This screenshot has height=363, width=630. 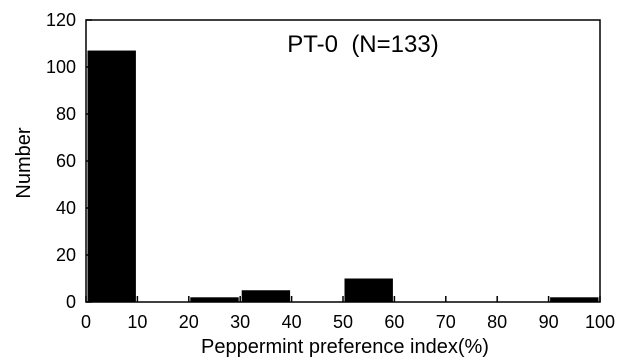 I want to click on x-tick-label-50: 50, so click(x=343, y=322).